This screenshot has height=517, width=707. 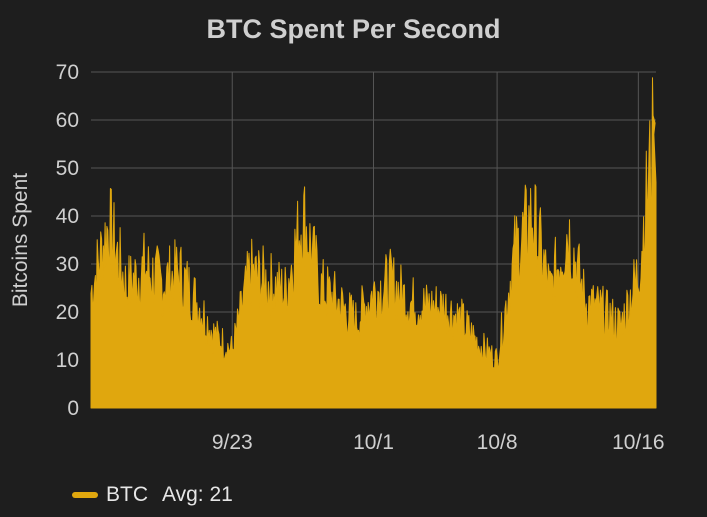 I want to click on chart-title: BTC Spent Per Second, so click(x=353, y=29).